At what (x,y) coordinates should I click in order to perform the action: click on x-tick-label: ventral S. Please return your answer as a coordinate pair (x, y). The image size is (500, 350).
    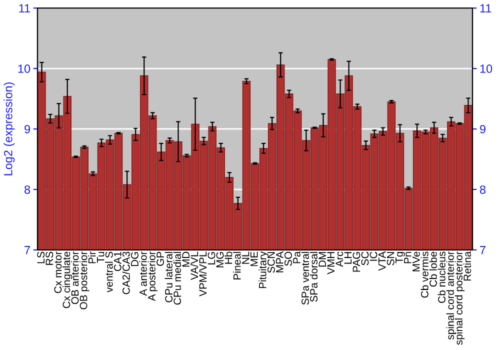
    Looking at the image, I should click on (109, 272).